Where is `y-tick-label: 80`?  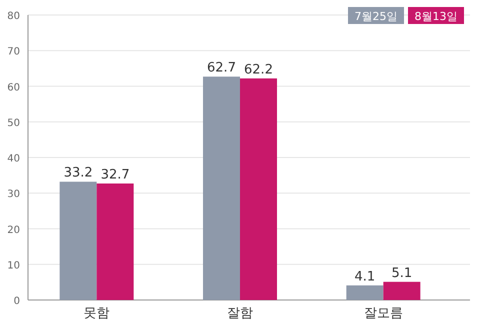 y-tick-label: 80 is located at coordinates (13, 16).